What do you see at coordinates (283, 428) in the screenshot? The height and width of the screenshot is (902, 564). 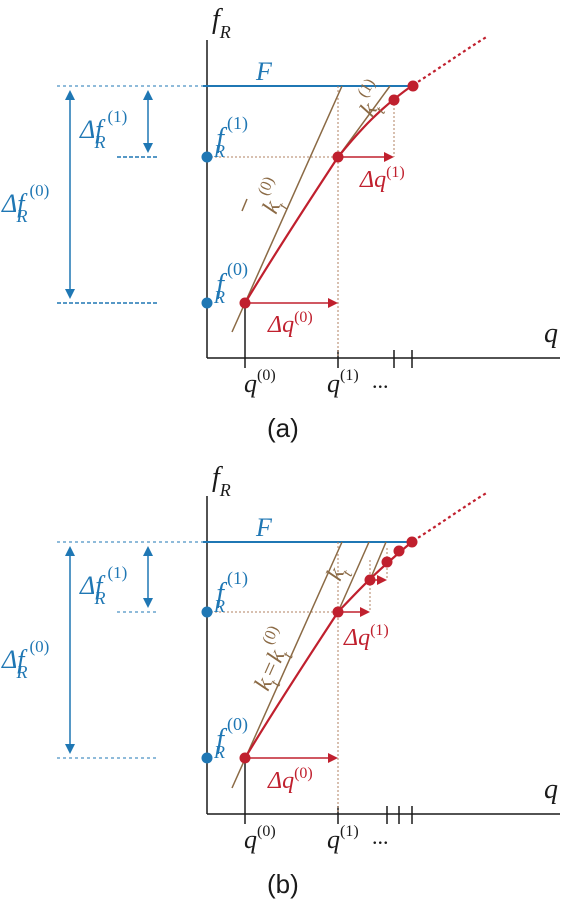 I see `caption-a: (a)` at bounding box center [283, 428].